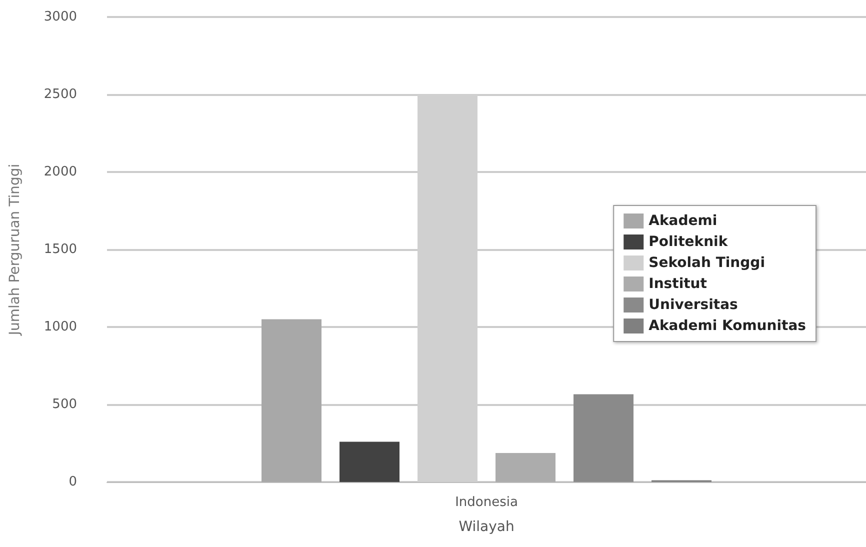 The image size is (866, 547). Describe the element at coordinates (72, 482) in the screenshot. I see `y-tick-label: 0` at that location.